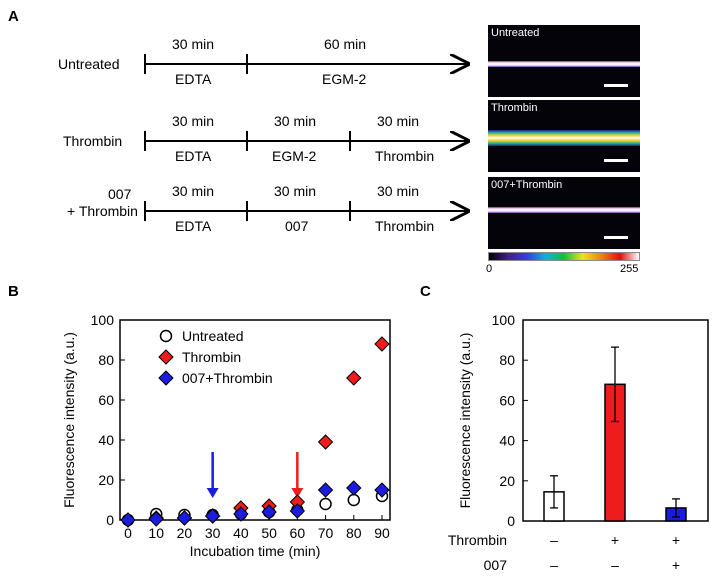 The width and height of the screenshot is (714, 583). What do you see at coordinates (156, 533) in the screenshot?
I see `x-tick-label: 10` at bounding box center [156, 533].